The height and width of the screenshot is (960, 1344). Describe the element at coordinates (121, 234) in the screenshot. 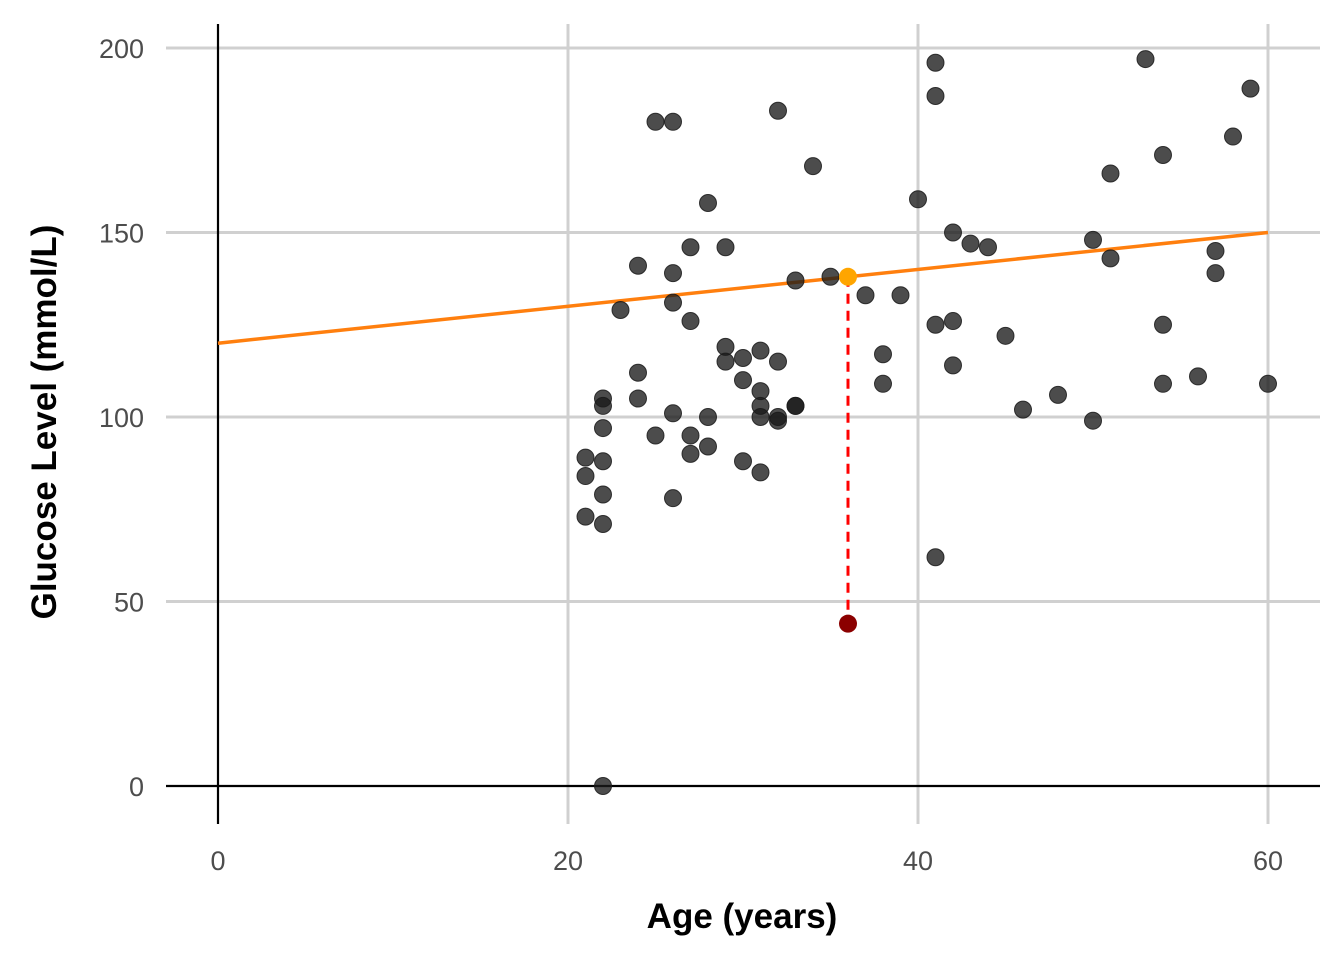

I see `y-tick-label: 150` at that location.